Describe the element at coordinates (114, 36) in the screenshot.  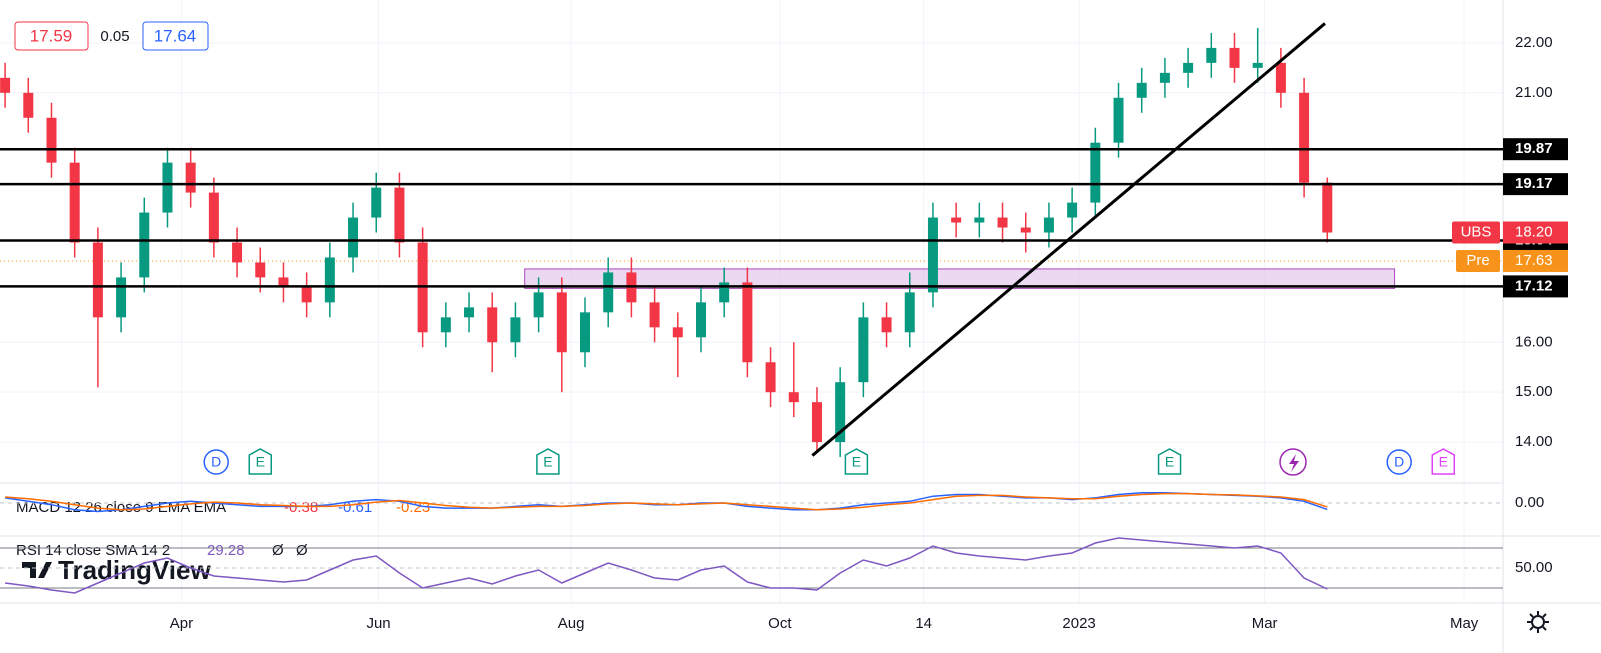
I see `spread: 0.05` at that location.